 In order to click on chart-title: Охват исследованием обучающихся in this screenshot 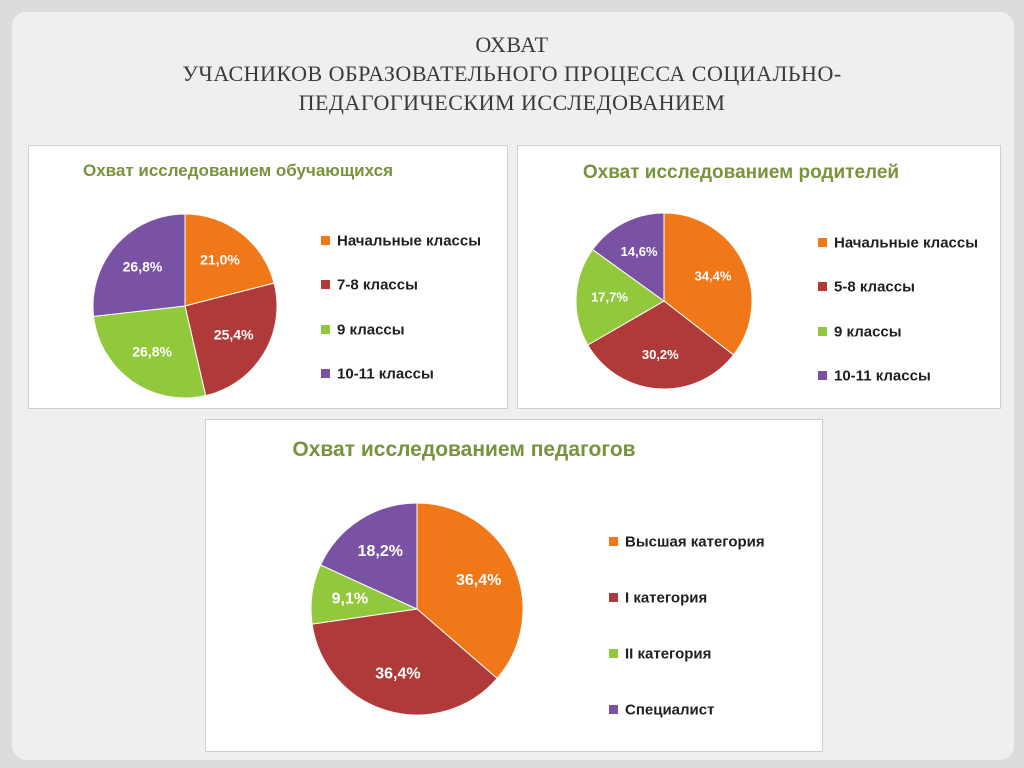, I will do `click(238, 170)`.